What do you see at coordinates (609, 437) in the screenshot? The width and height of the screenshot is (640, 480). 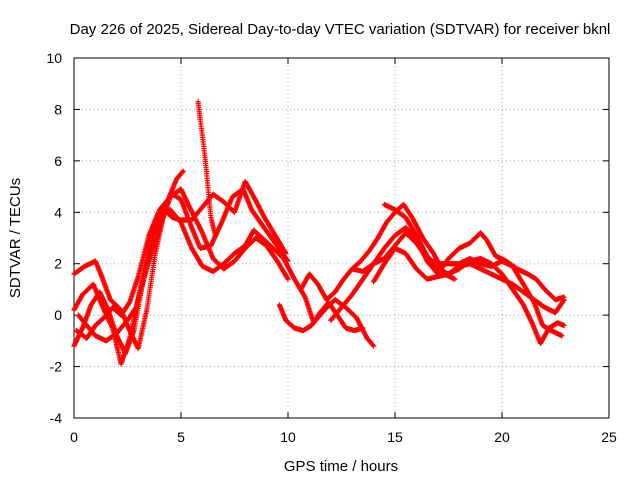 I see `x-tick-label: 25` at bounding box center [609, 437].